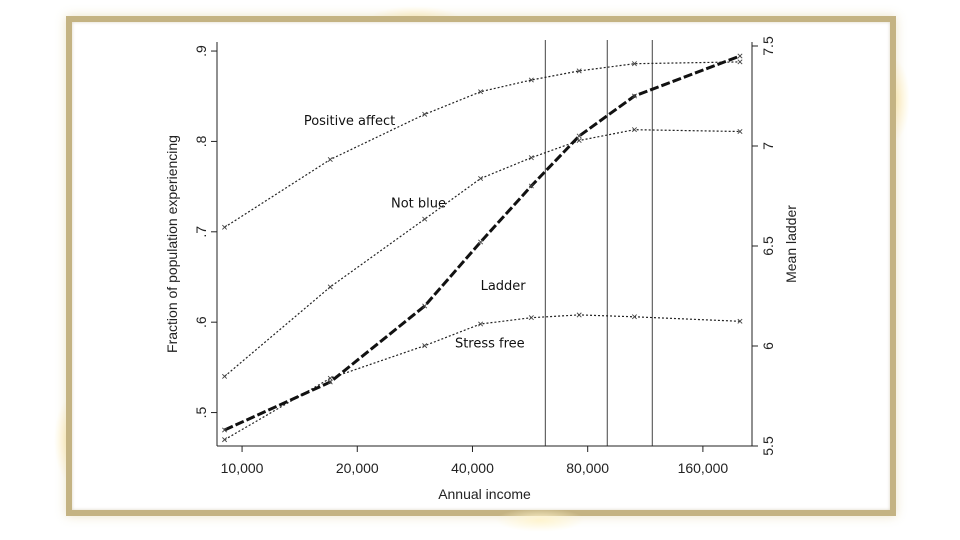  I want to click on y-axis-left-title: Fraction of population experiencing, so click(172, 244).